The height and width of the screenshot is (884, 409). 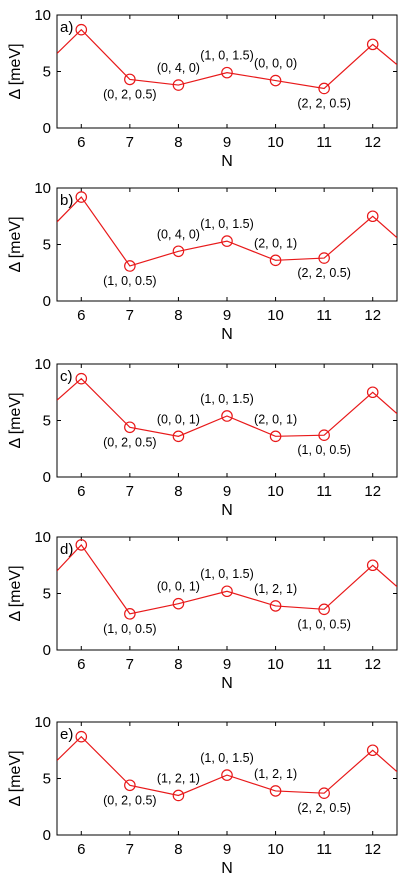 I want to click on point-label: (0, 0, 0), so click(x=275, y=64).